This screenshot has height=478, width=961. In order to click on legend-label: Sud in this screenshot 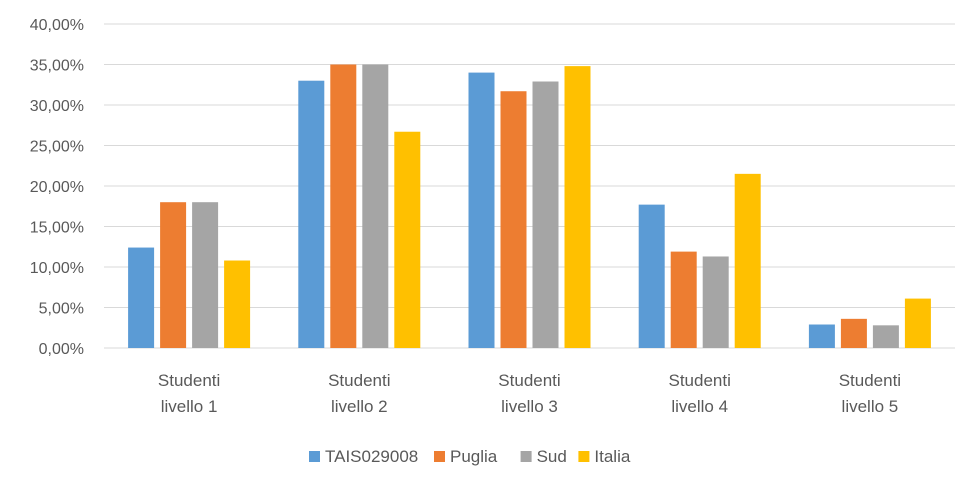, I will do `click(552, 456)`.